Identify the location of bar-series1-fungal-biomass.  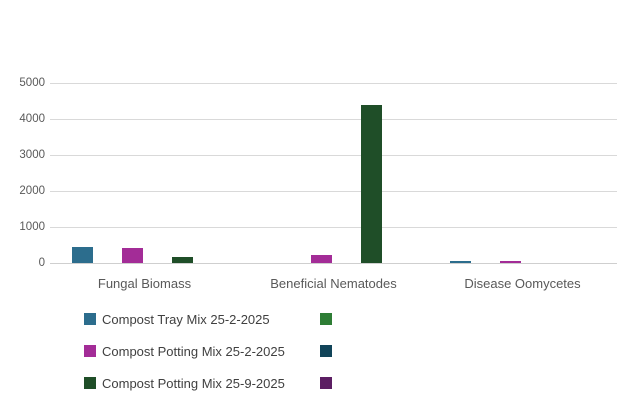
(82, 254).